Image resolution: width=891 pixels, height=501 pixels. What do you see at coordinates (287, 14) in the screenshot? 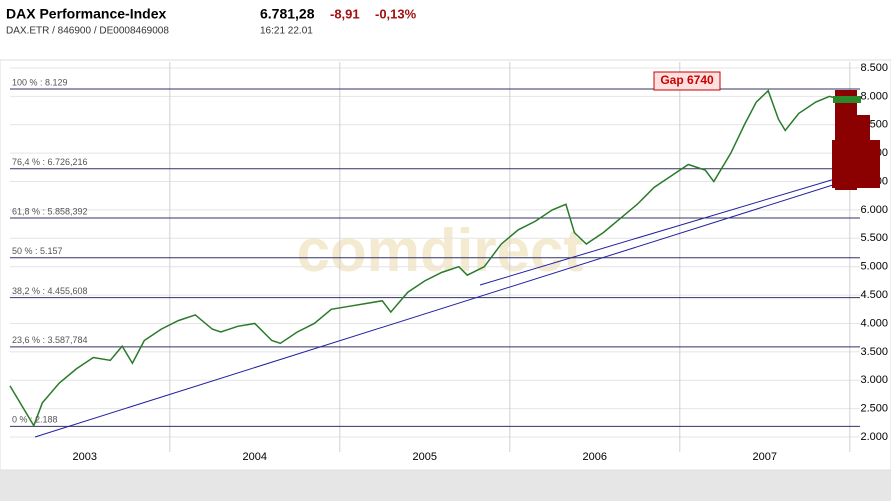
I see `price: 6.781,28` at bounding box center [287, 14].